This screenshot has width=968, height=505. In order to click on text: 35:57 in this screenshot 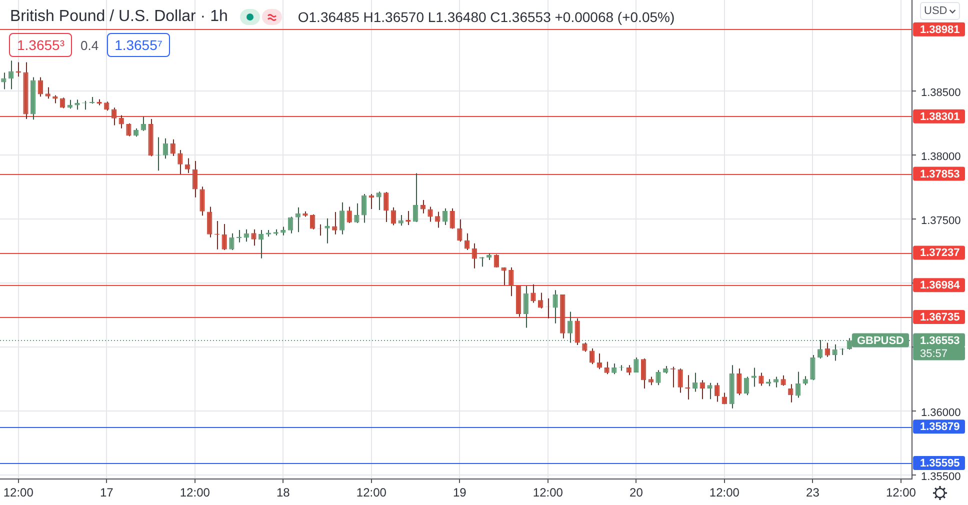, I will do `click(934, 354)`.